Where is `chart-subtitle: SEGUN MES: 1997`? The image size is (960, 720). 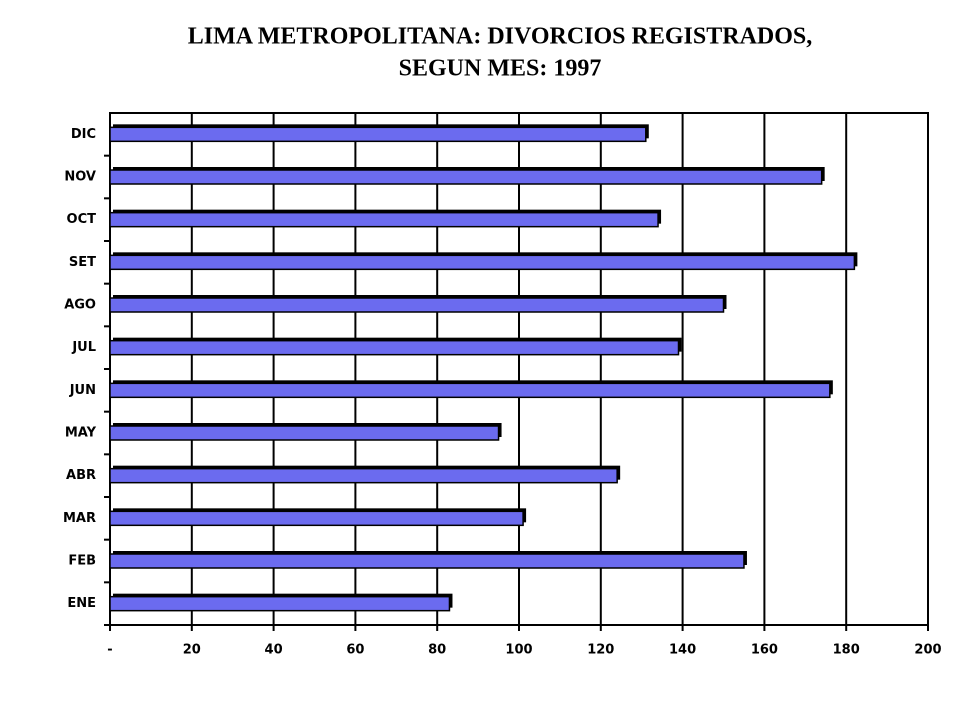 chart-subtitle: SEGUN MES: 1997 is located at coordinates (500, 69).